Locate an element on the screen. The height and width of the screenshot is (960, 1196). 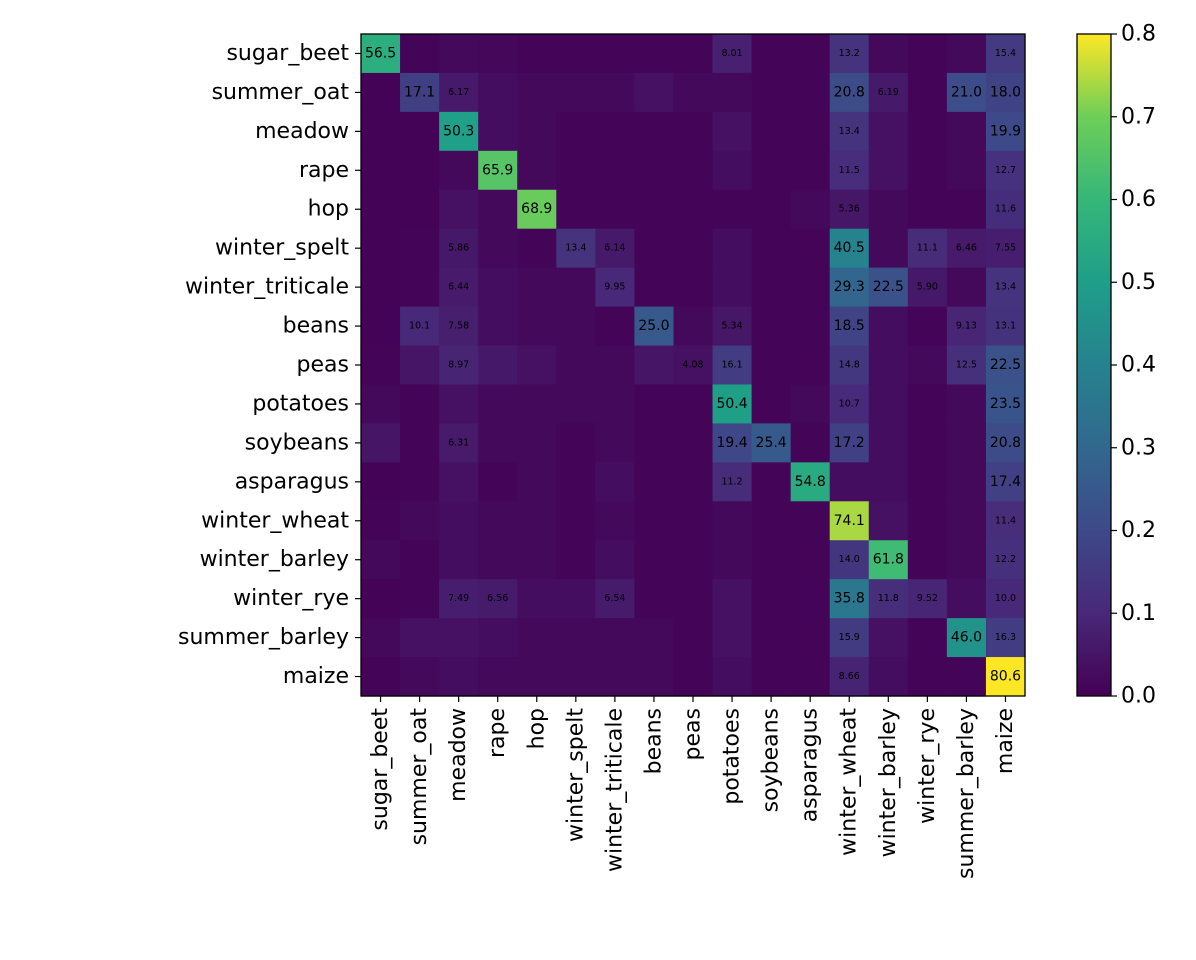
colorbar-tick-label: 0.8 is located at coordinates (1138, 34).